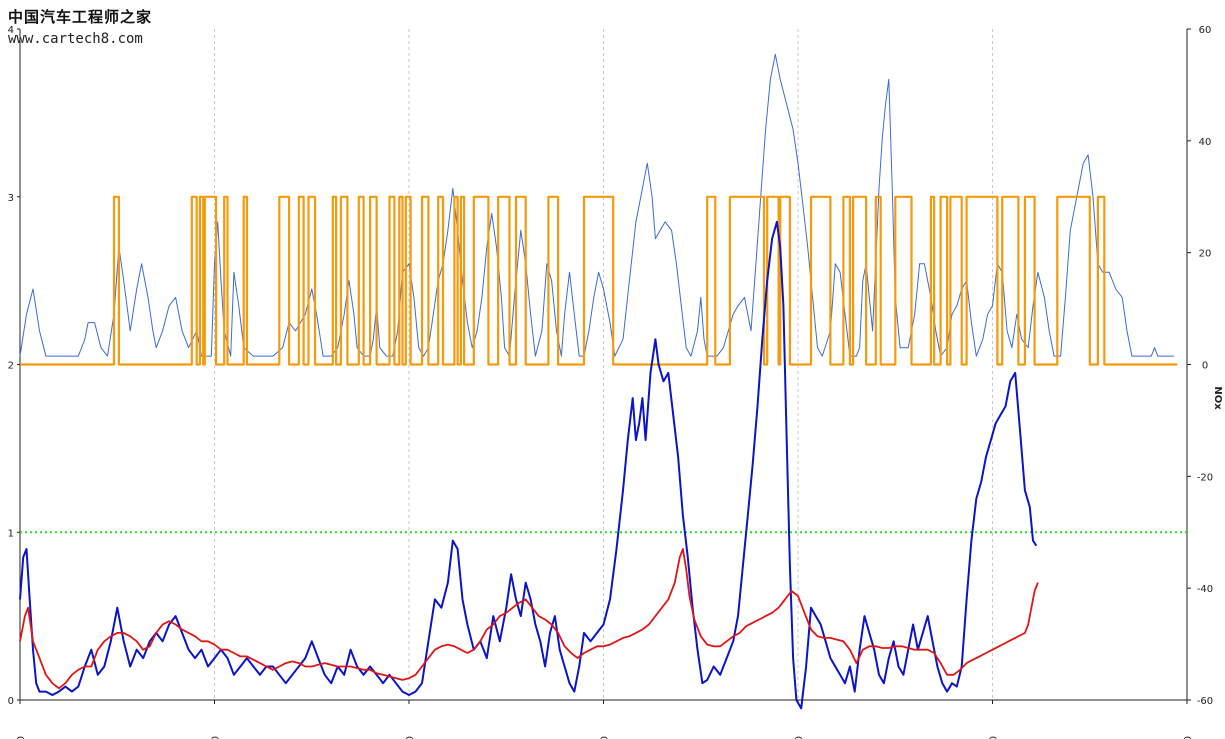 This screenshot has height=739, width=1225. What do you see at coordinates (1205, 589) in the screenshot?
I see `y-right-tick-label: -40` at bounding box center [1205, 589].